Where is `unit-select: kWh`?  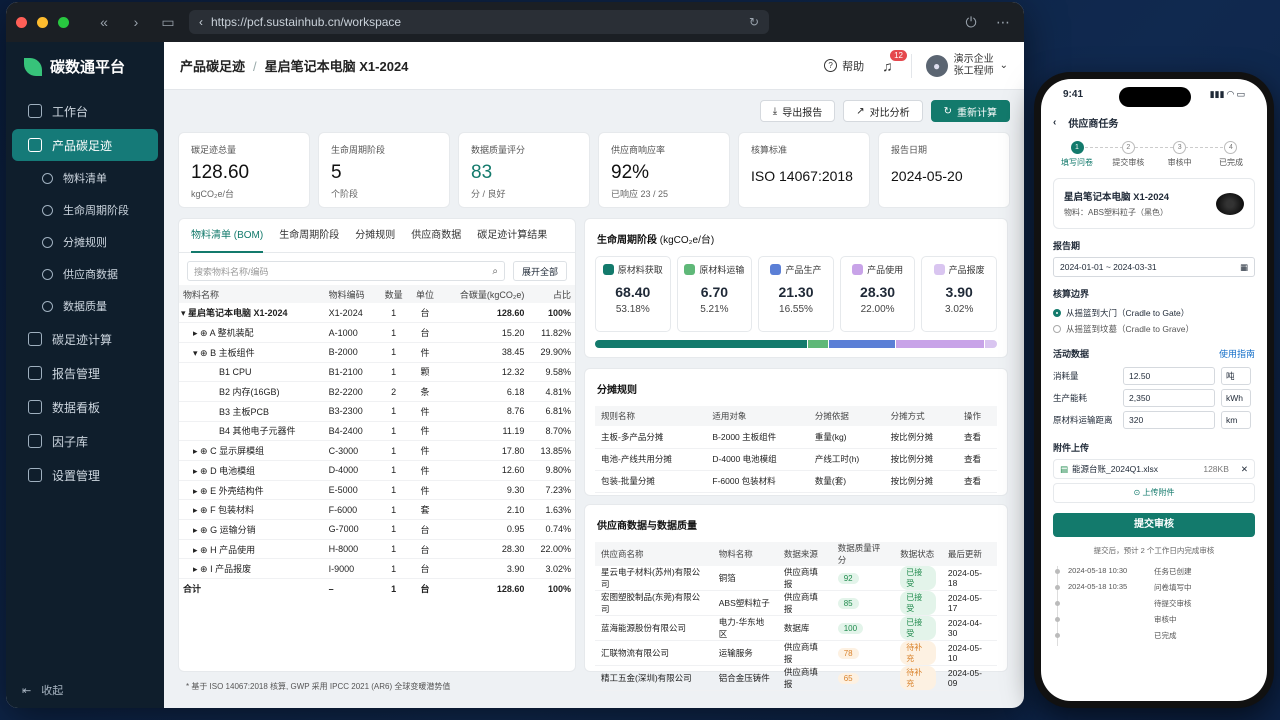
unit-select: kWh is located at coordinates (1236, 398).